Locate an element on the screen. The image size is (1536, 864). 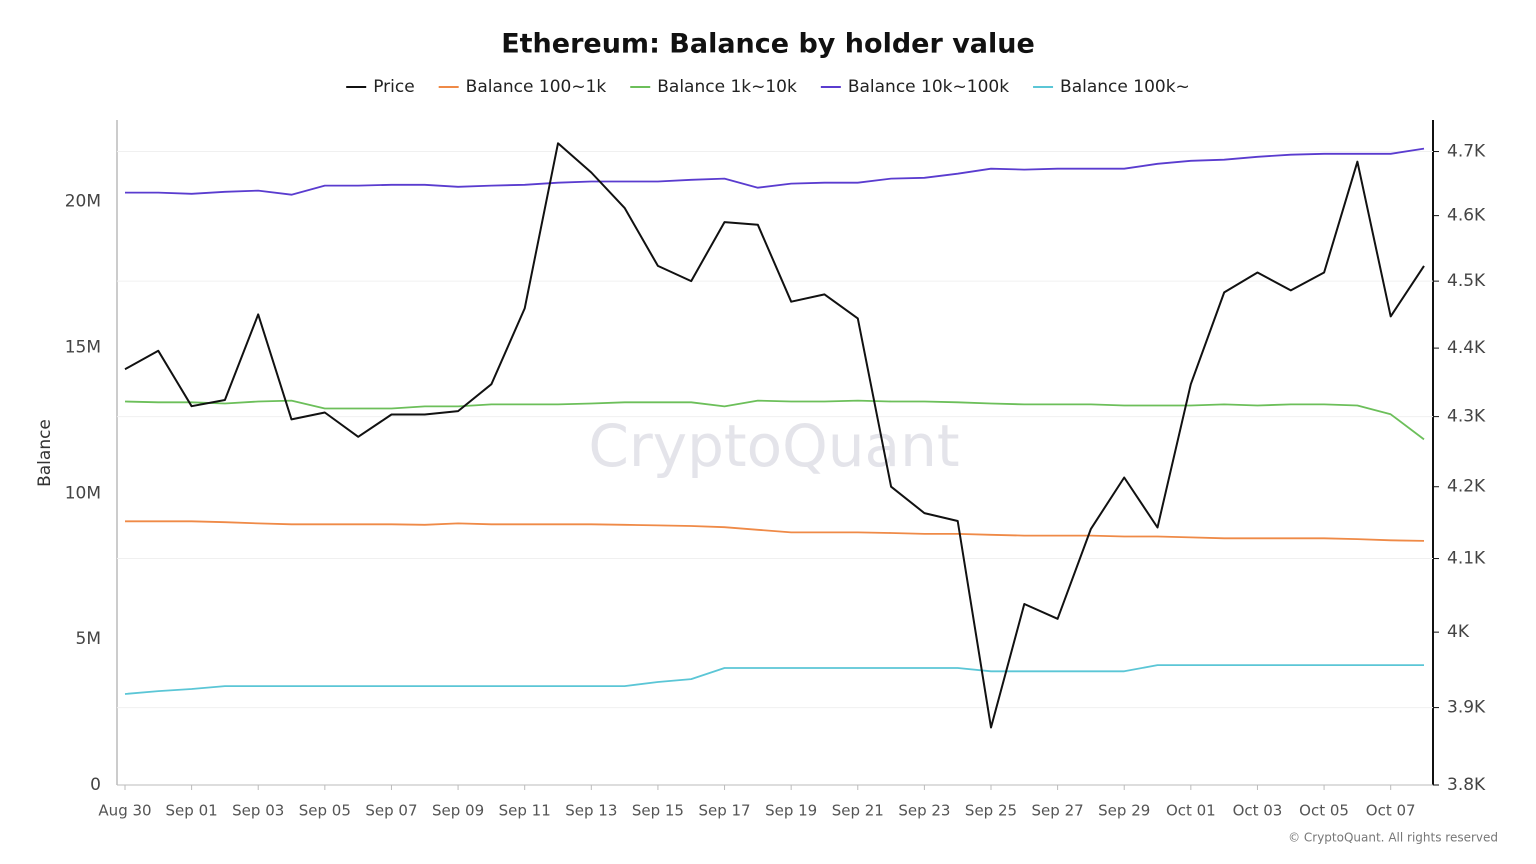
x-tick-label: Oct 03 is located at coordinates (1258, 811).